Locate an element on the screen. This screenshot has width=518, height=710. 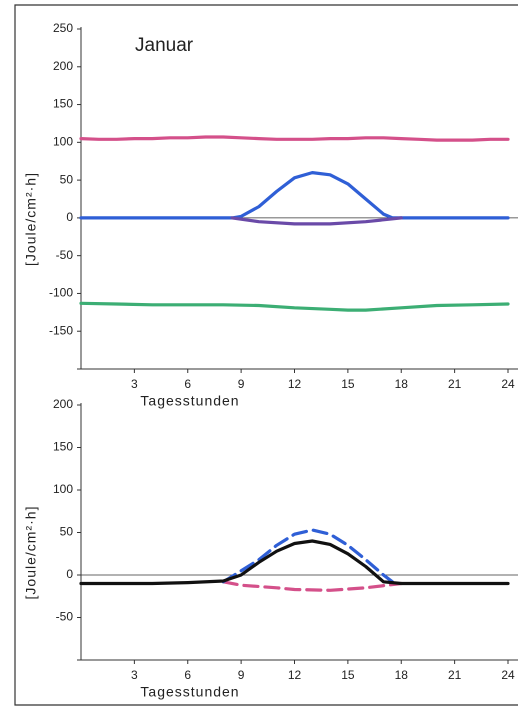
y-tick-label: 250 is located at coordinates (63, 28).